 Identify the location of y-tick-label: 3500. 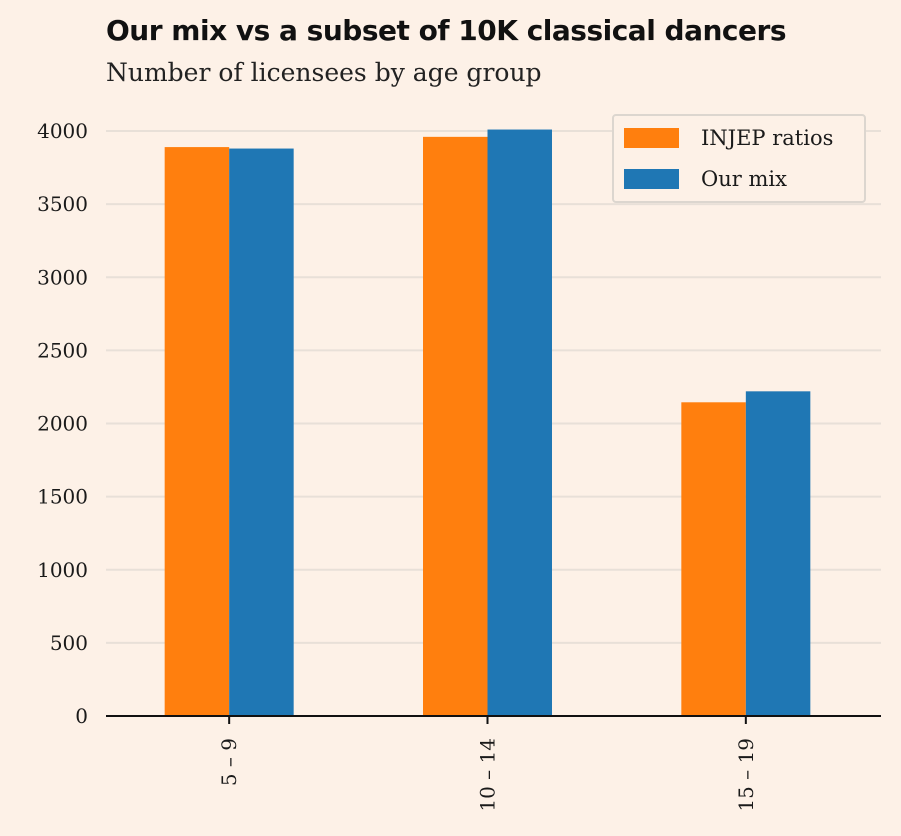
(62, 204).